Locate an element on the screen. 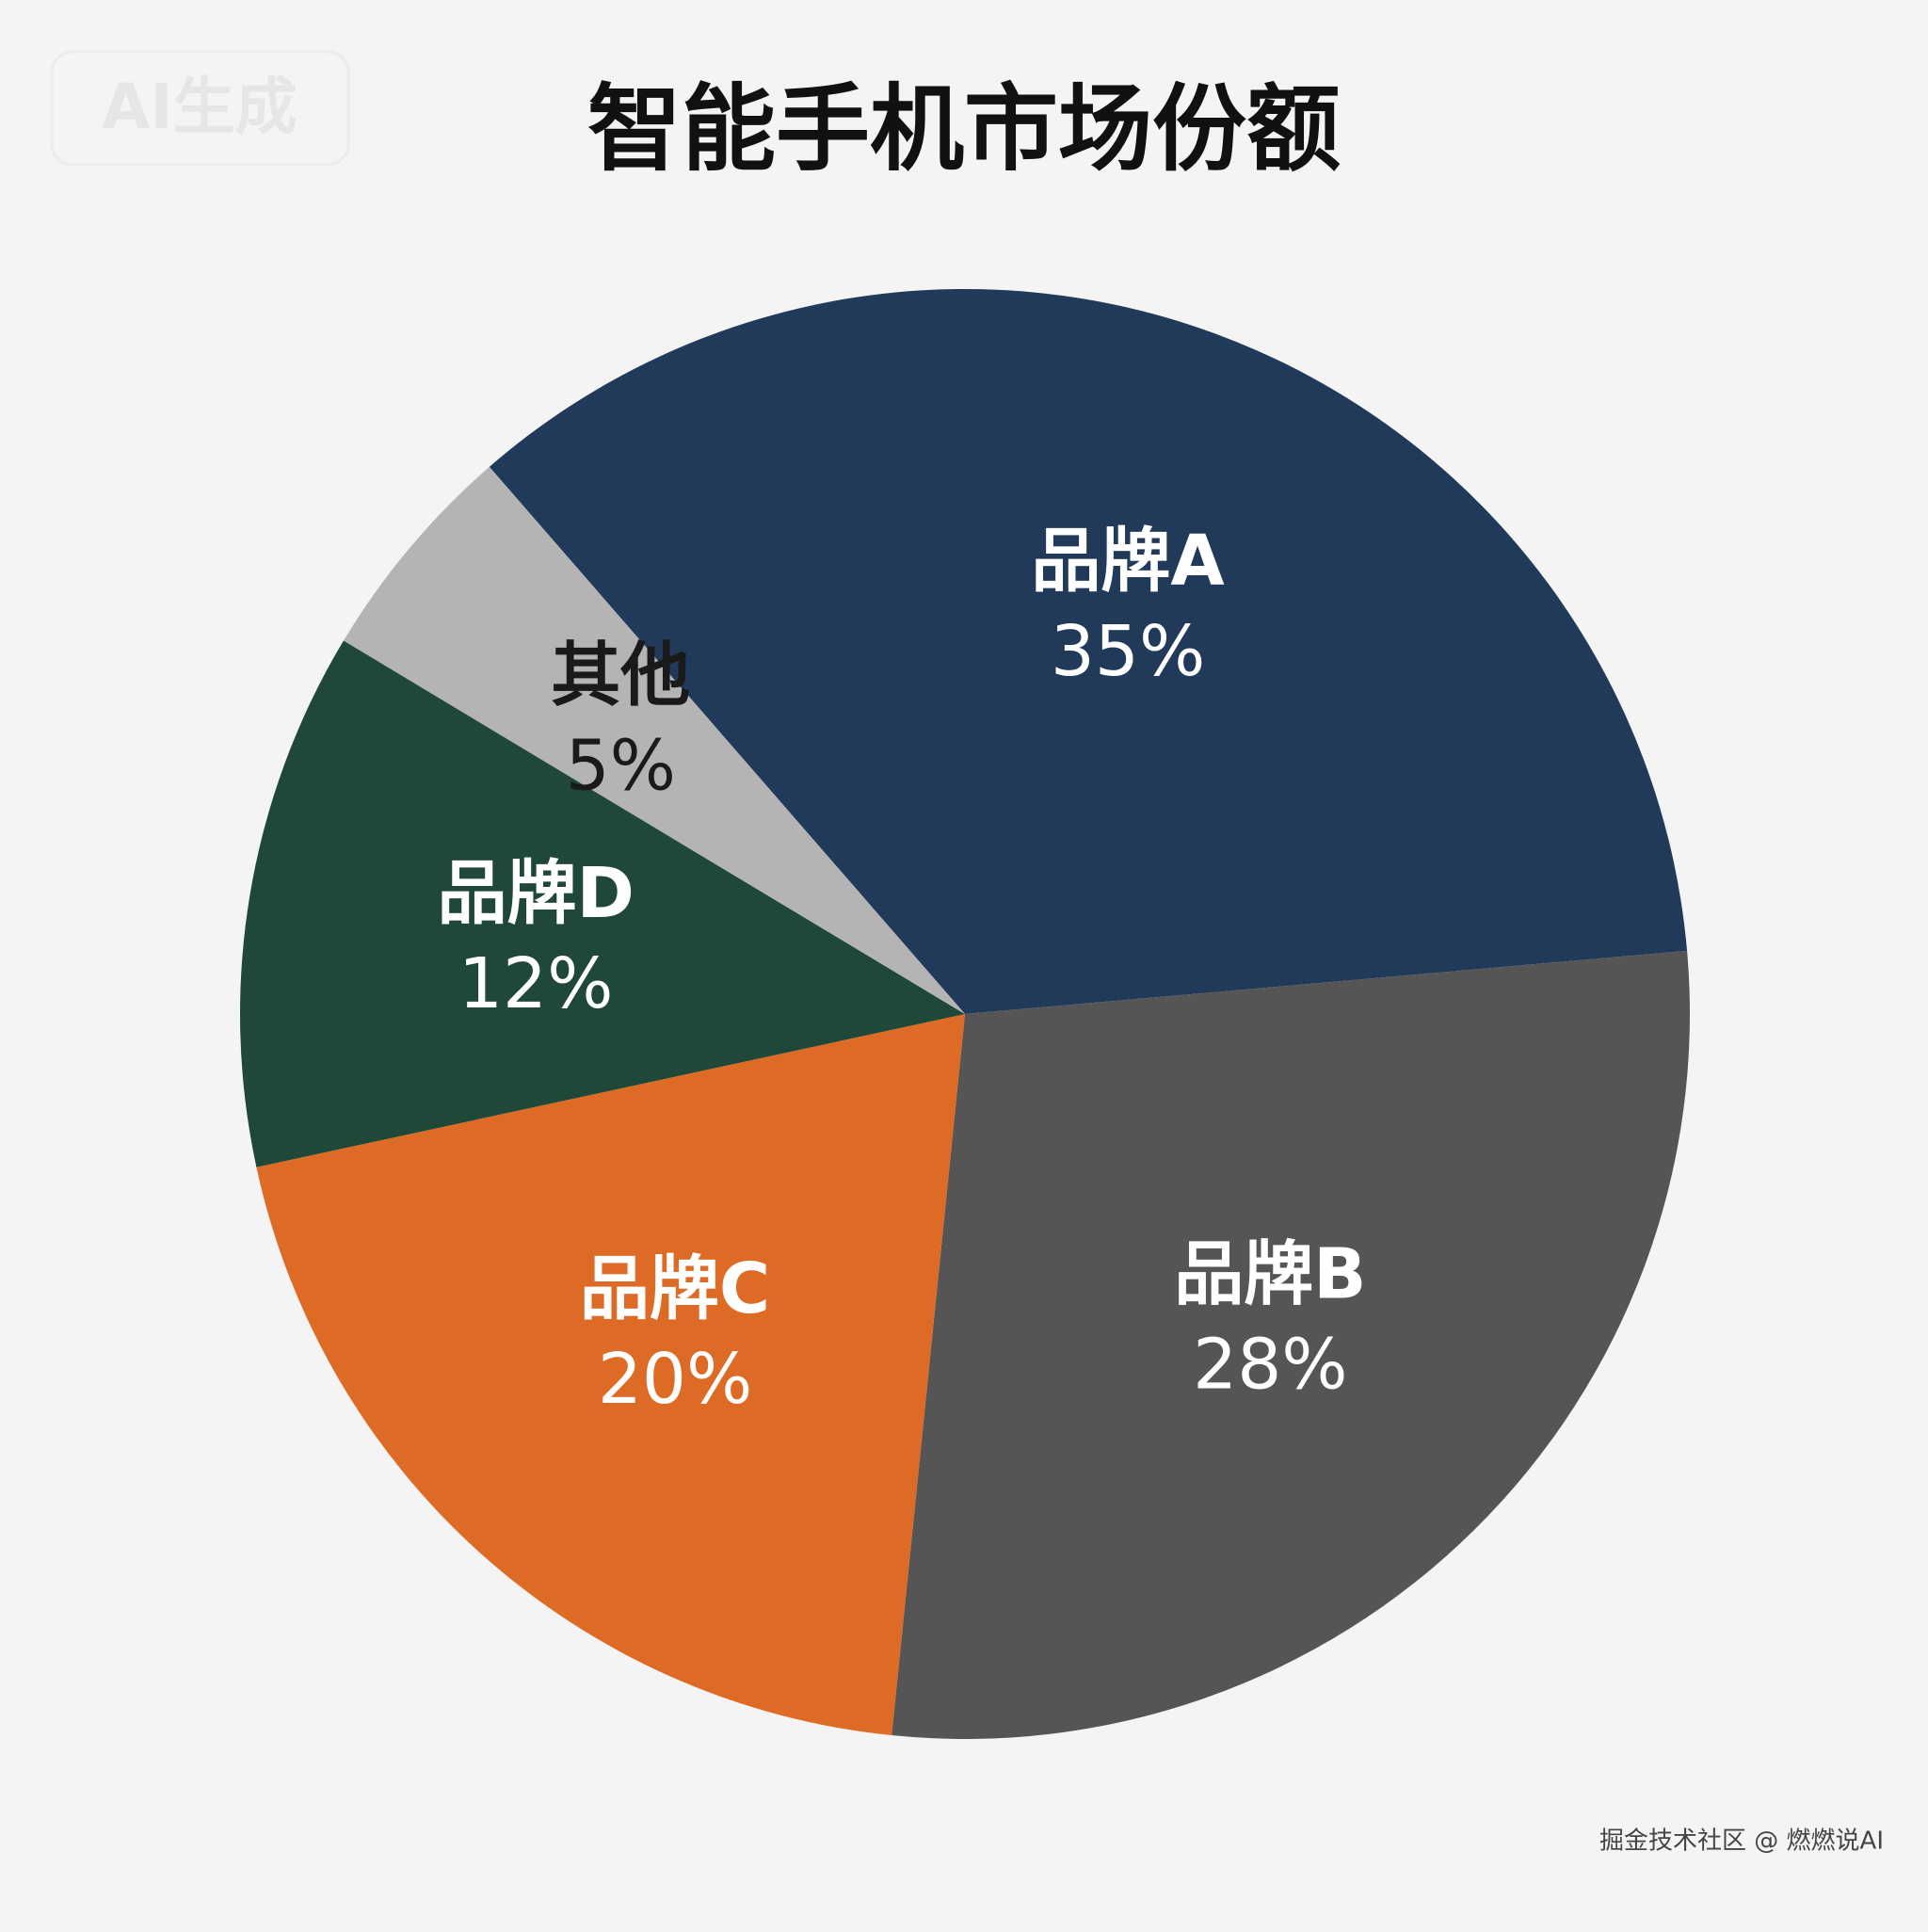 The image size is (1928, 1932). slice-label: 品牌D is located at coordinates (535, 893).